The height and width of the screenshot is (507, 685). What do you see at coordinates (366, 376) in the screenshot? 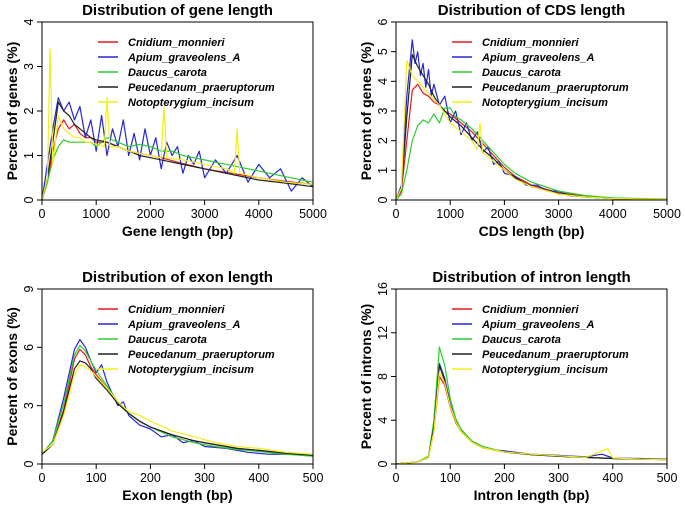
I see `y-axis-label: Percent of introns (%)` at bounding box center [366, 376].